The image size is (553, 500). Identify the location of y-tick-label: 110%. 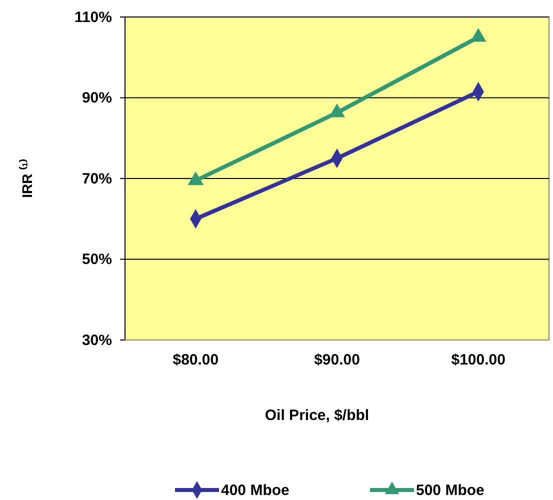
(93, 17).